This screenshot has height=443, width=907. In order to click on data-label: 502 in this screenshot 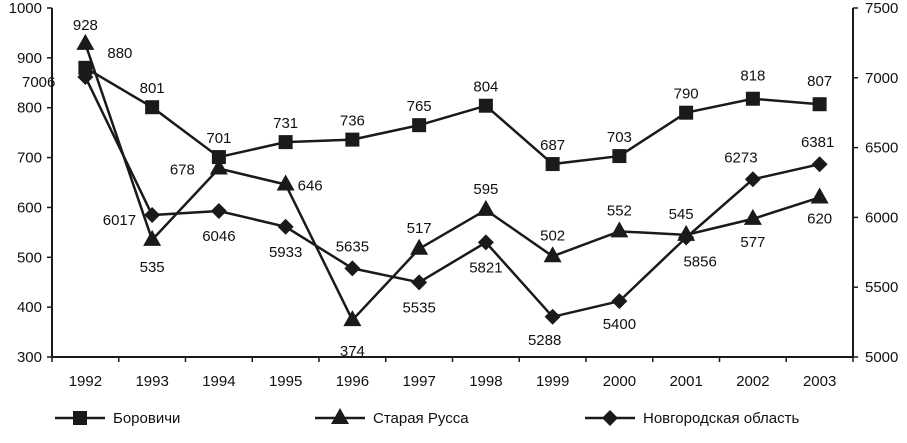, I will do `click(552, 235)`.